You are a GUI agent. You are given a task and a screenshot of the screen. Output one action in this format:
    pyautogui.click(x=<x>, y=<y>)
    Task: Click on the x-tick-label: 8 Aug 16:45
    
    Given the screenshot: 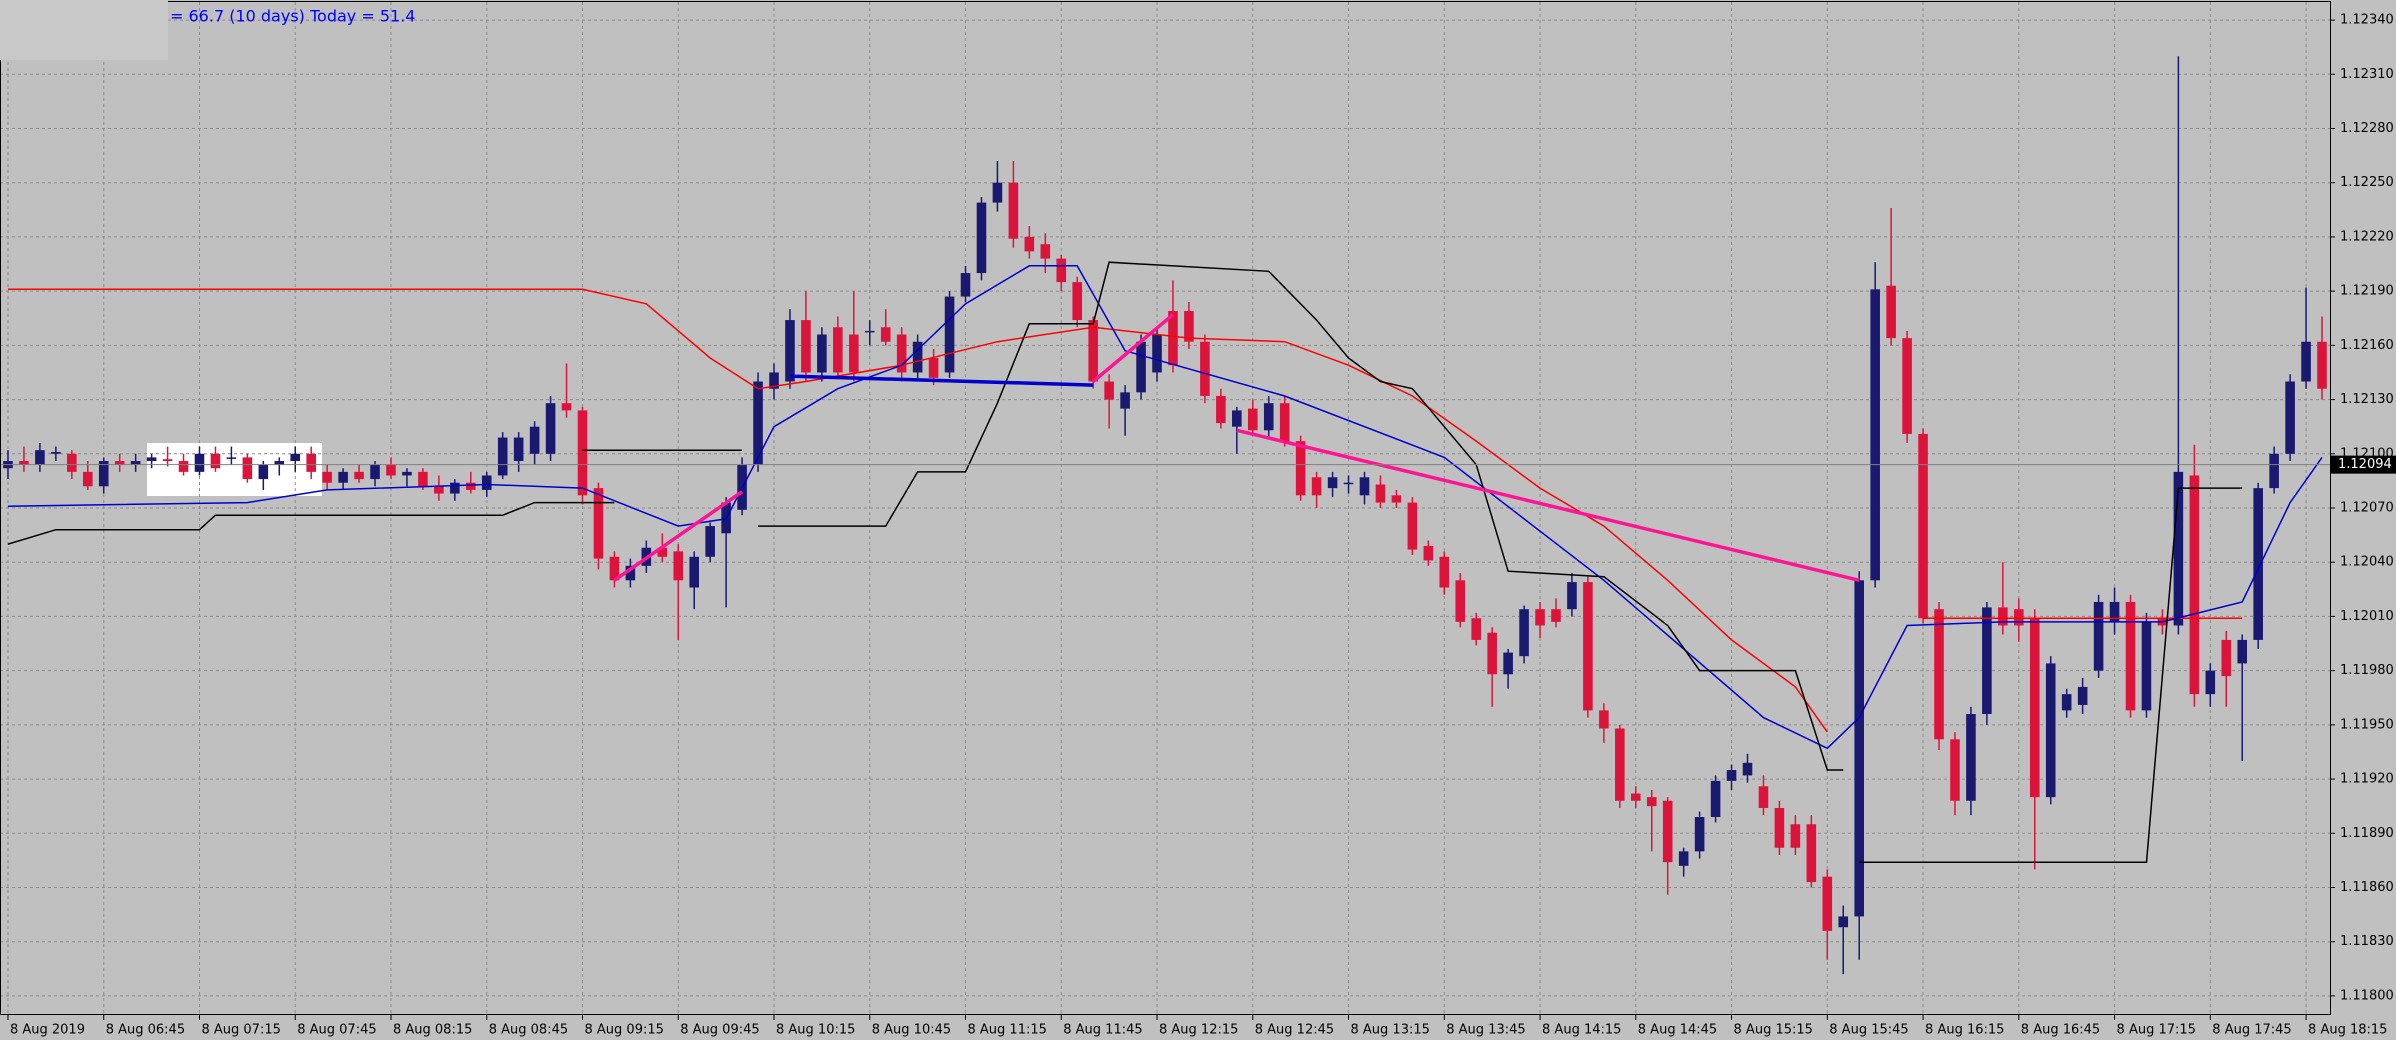 What is the action you would take?
    pyautogui.click(x=2060, y=1030)
    